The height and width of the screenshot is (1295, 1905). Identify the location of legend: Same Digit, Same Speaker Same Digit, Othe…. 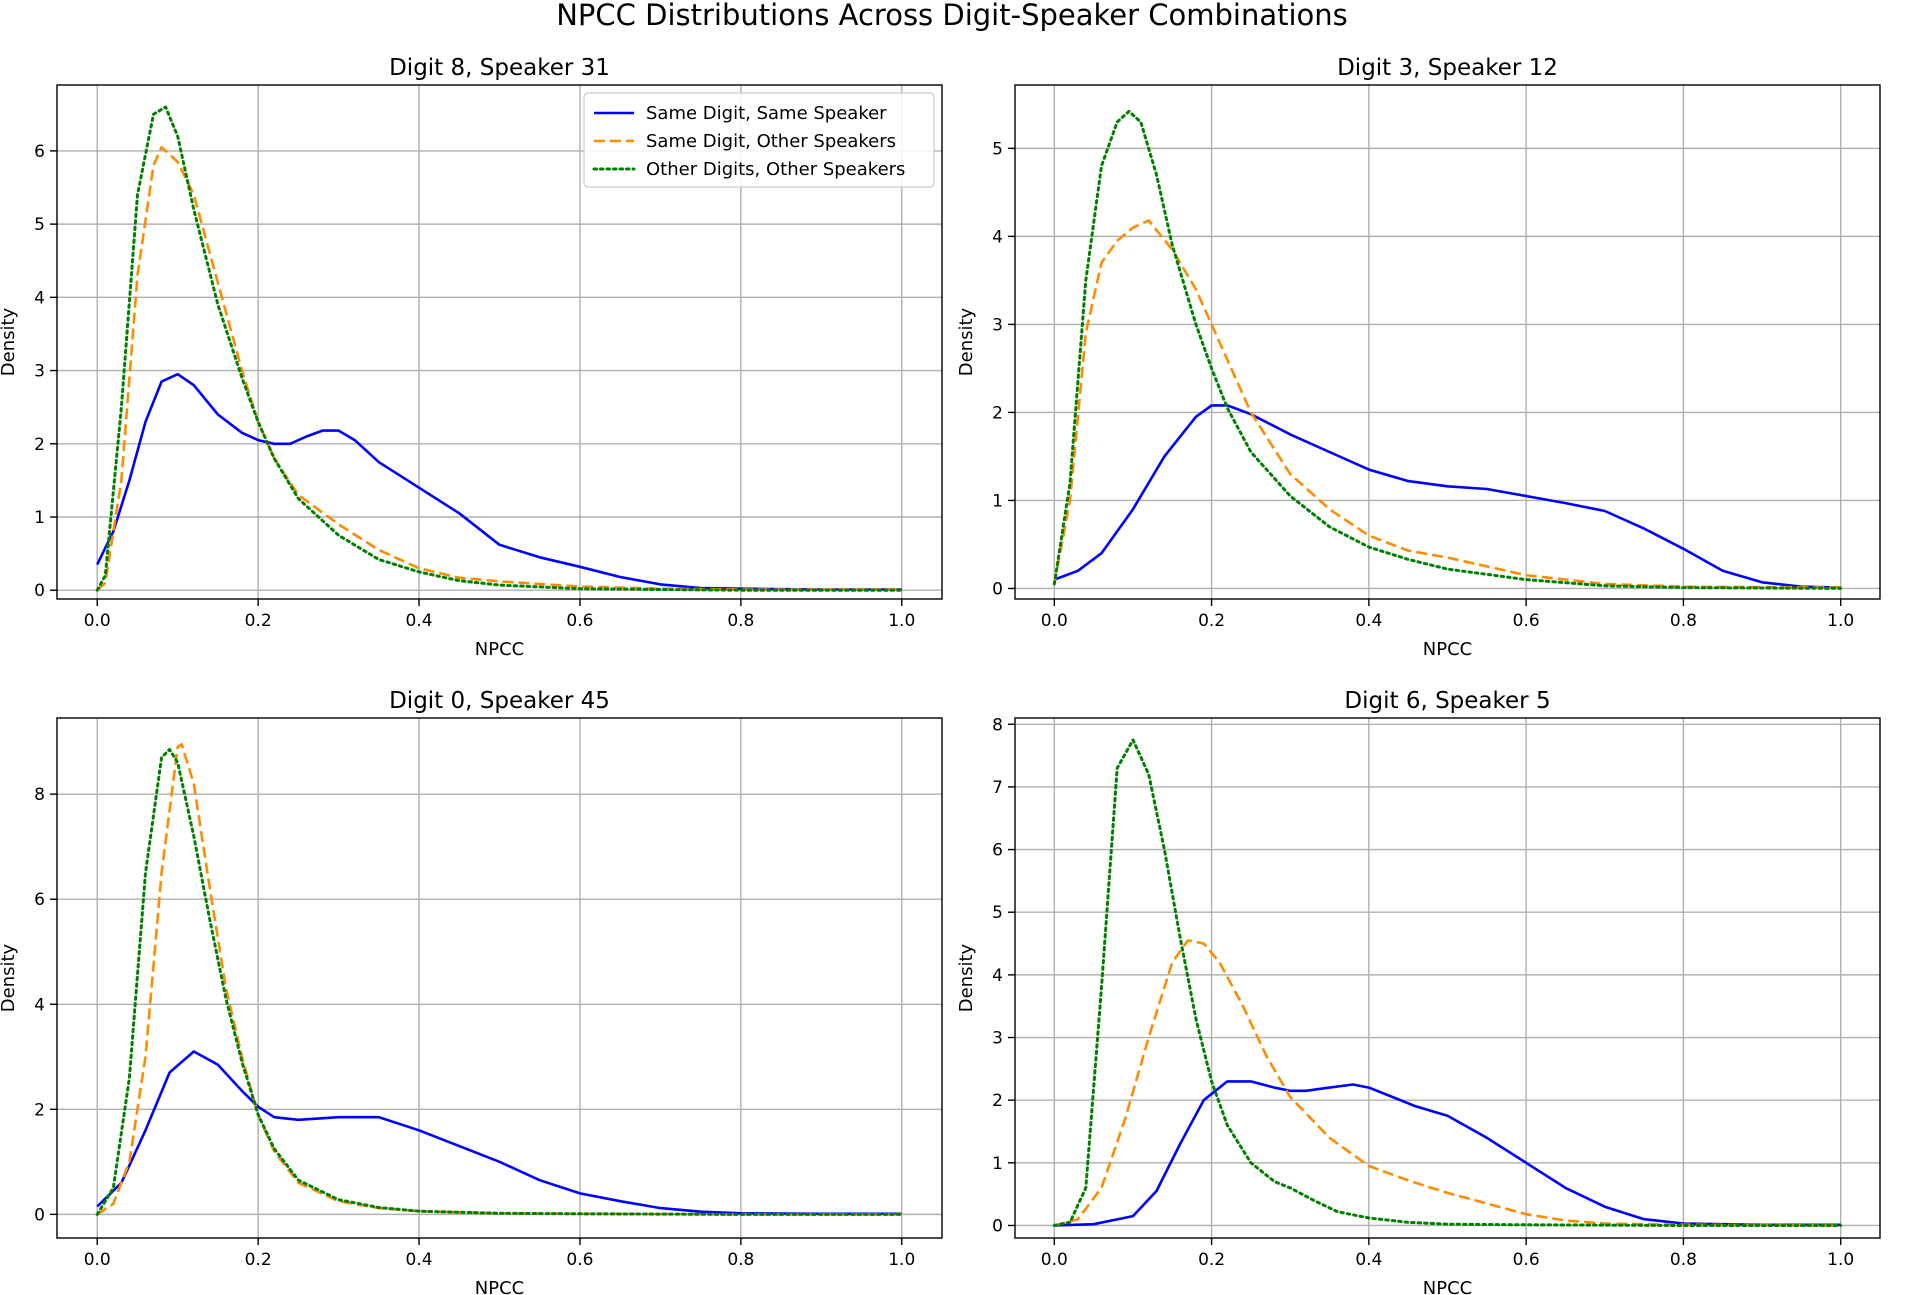
(759, 140).